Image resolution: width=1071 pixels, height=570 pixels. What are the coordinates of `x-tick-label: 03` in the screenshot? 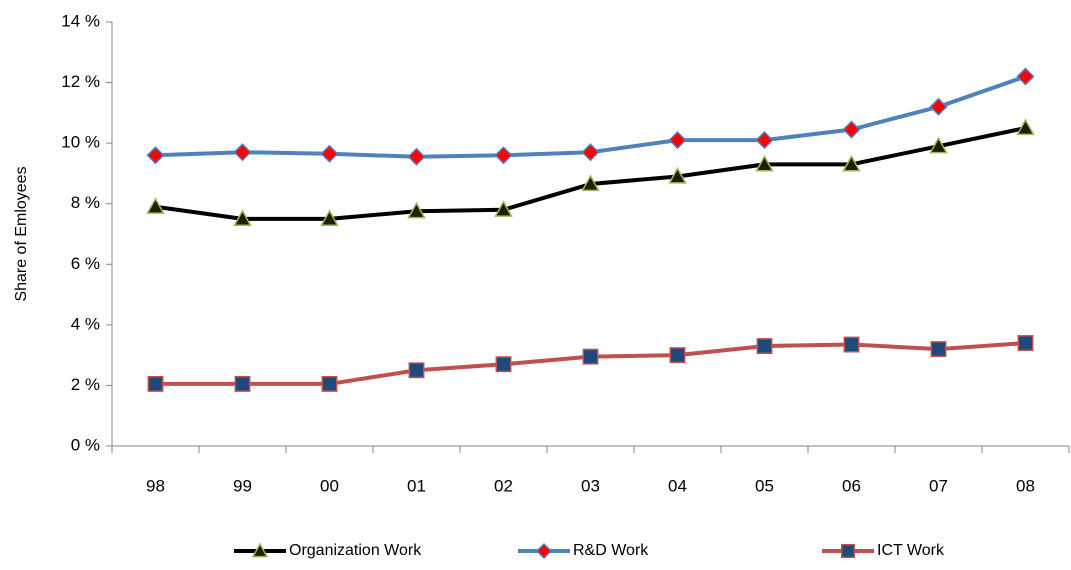 It's located at (590, 485).